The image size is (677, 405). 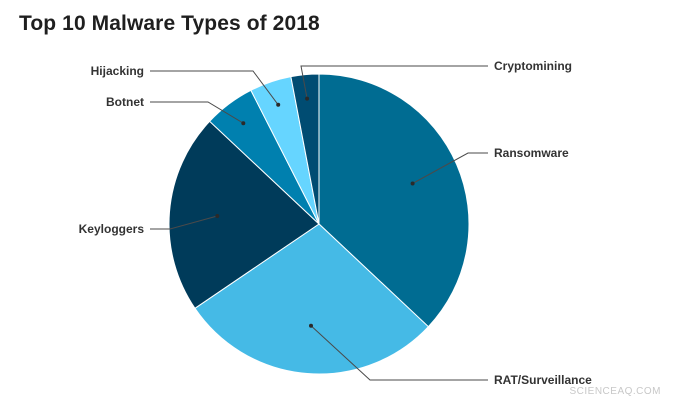 I want to click on slice-label-rat-surveillance: RAT/Surveillance, so click(x=543, y=380).